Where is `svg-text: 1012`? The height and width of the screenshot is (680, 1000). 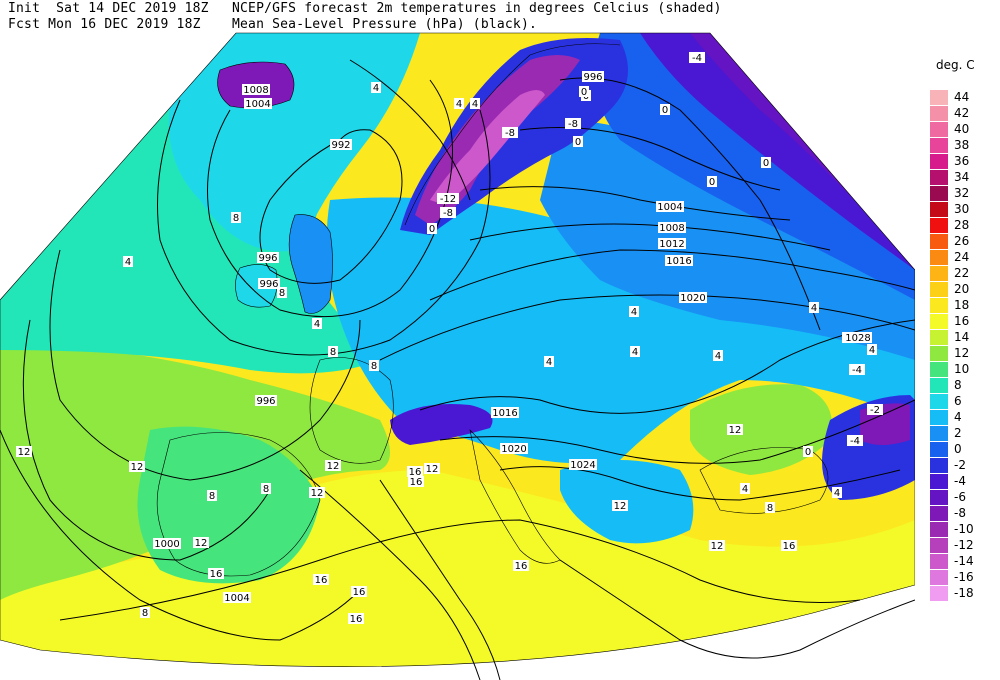
svg-text: 1012 is located at coordinates (671, 244).